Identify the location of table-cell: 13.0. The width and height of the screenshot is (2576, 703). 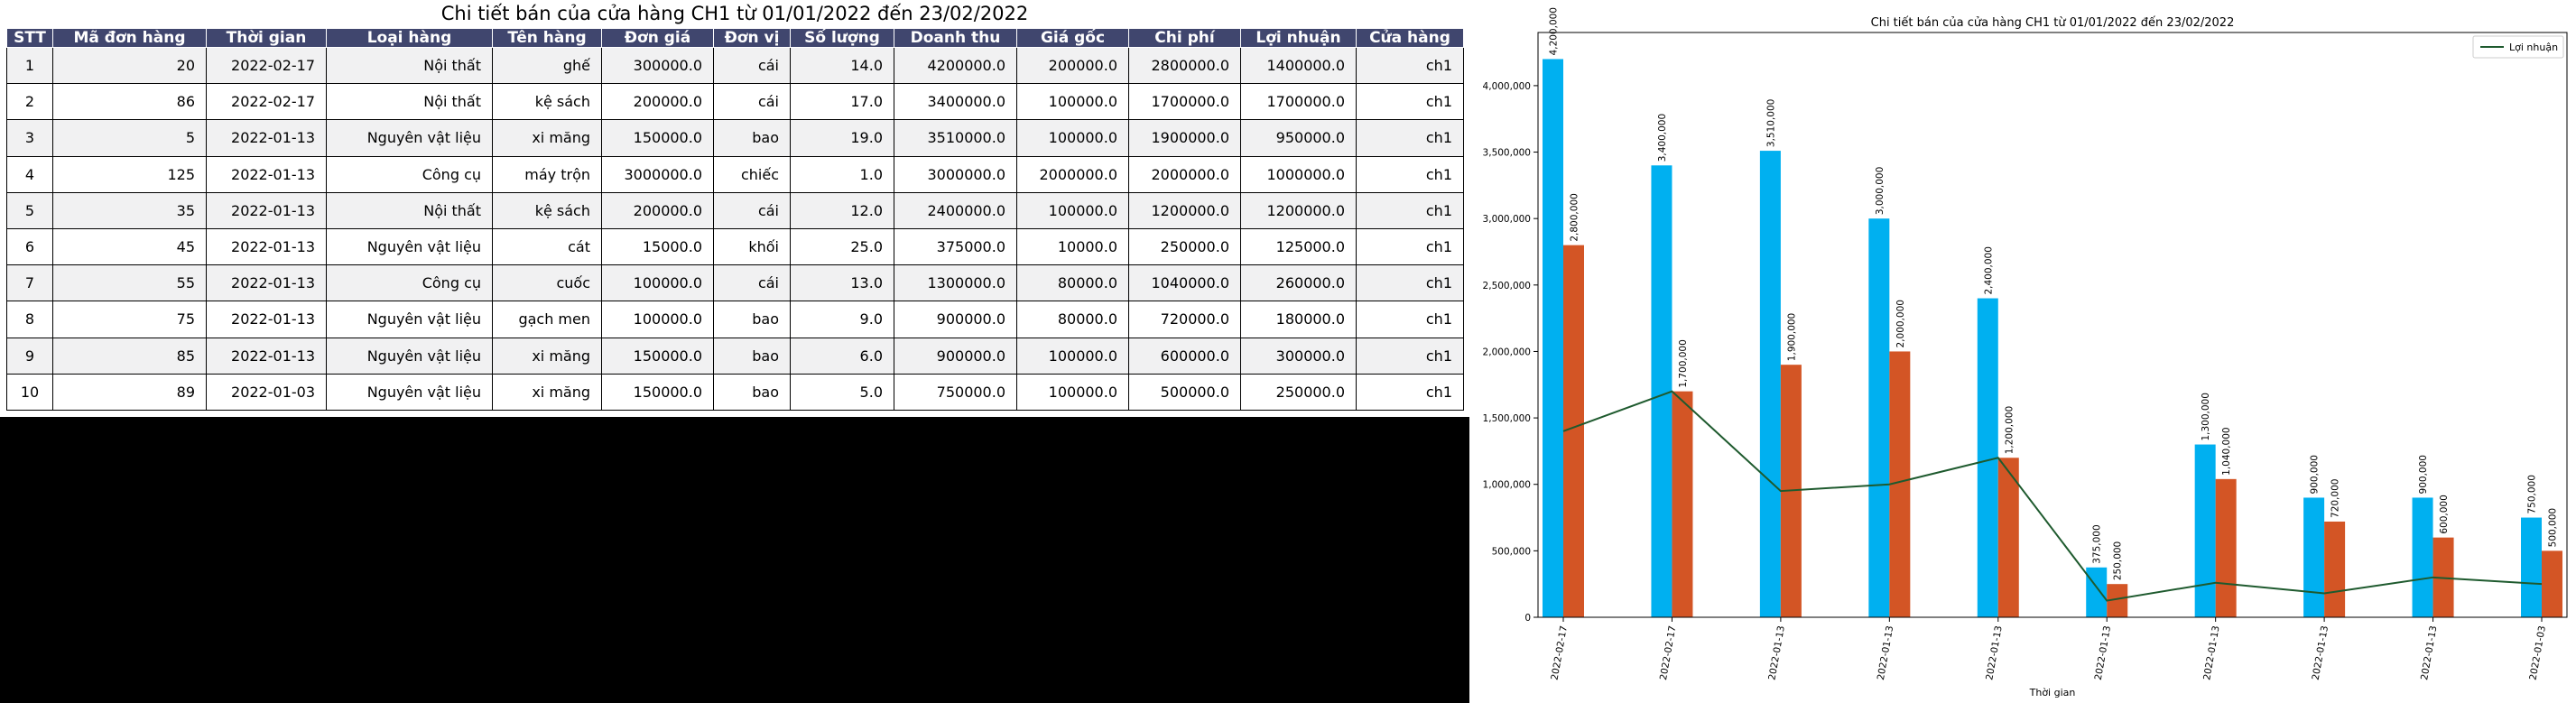
(842, 283).